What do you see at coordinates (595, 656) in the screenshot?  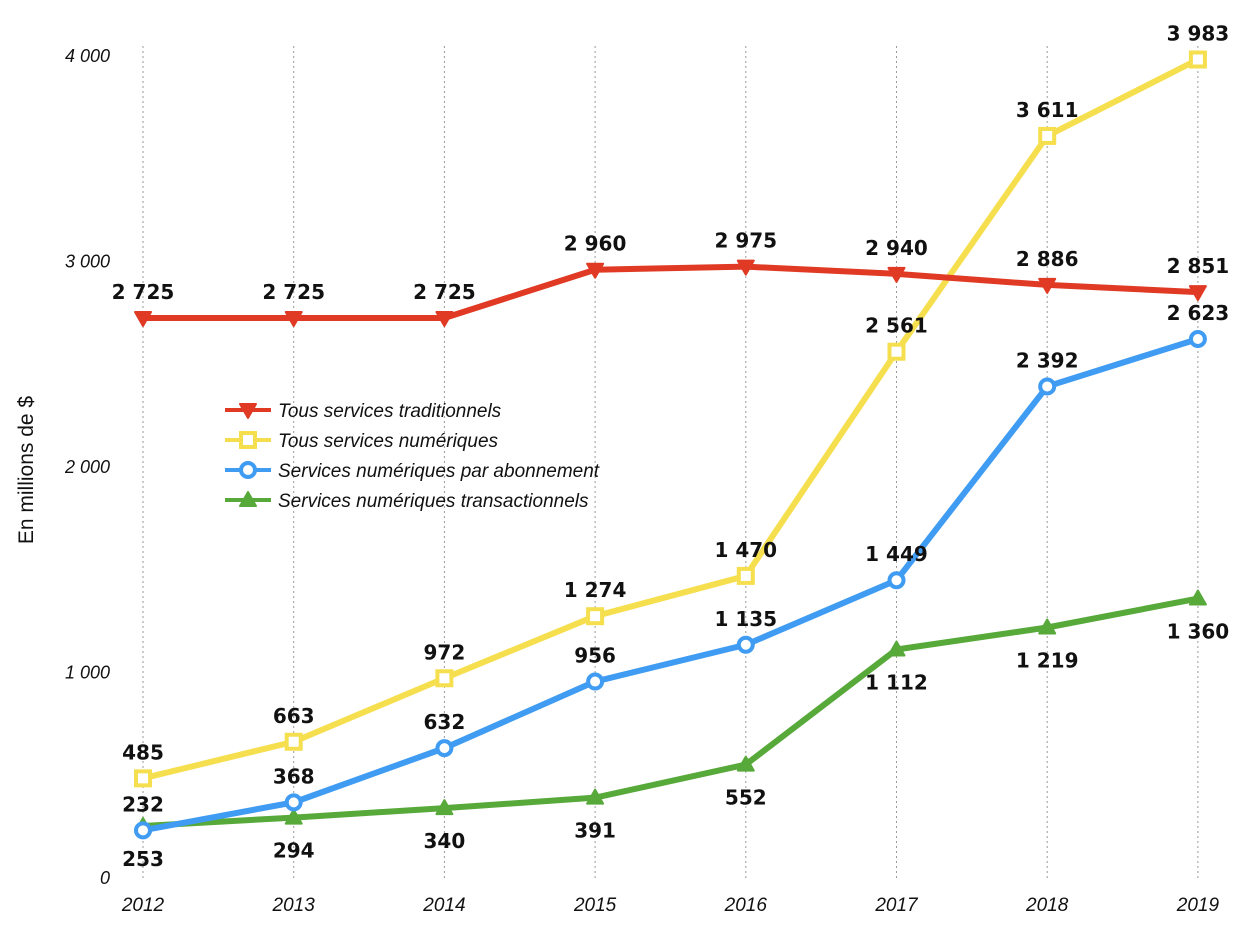 I see `data-label: 956` at bounding box center [595, 656].